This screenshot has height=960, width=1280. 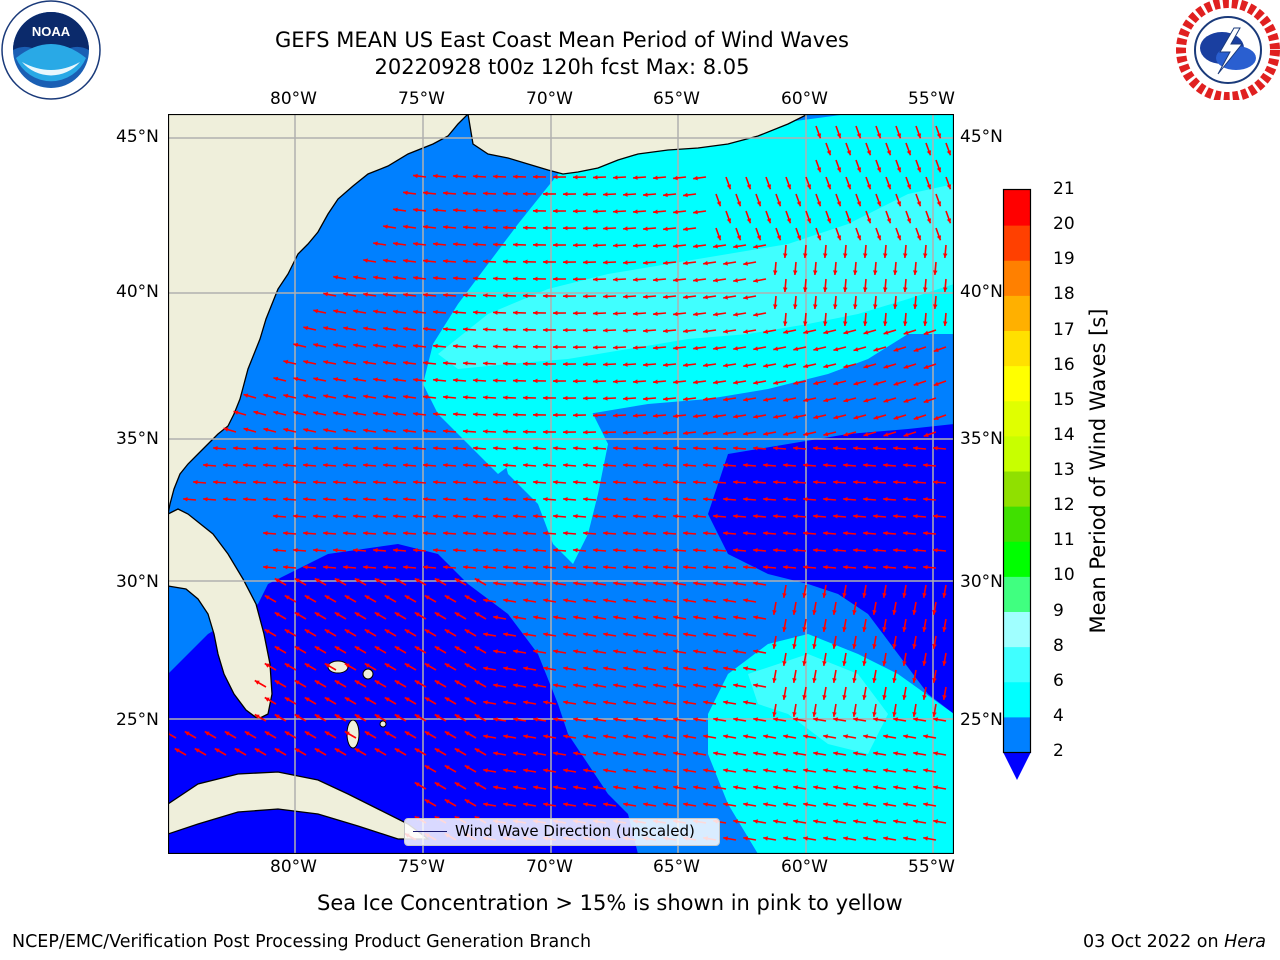 I want to click on colorbar-tick: 18, so click(x=1064, y=294).